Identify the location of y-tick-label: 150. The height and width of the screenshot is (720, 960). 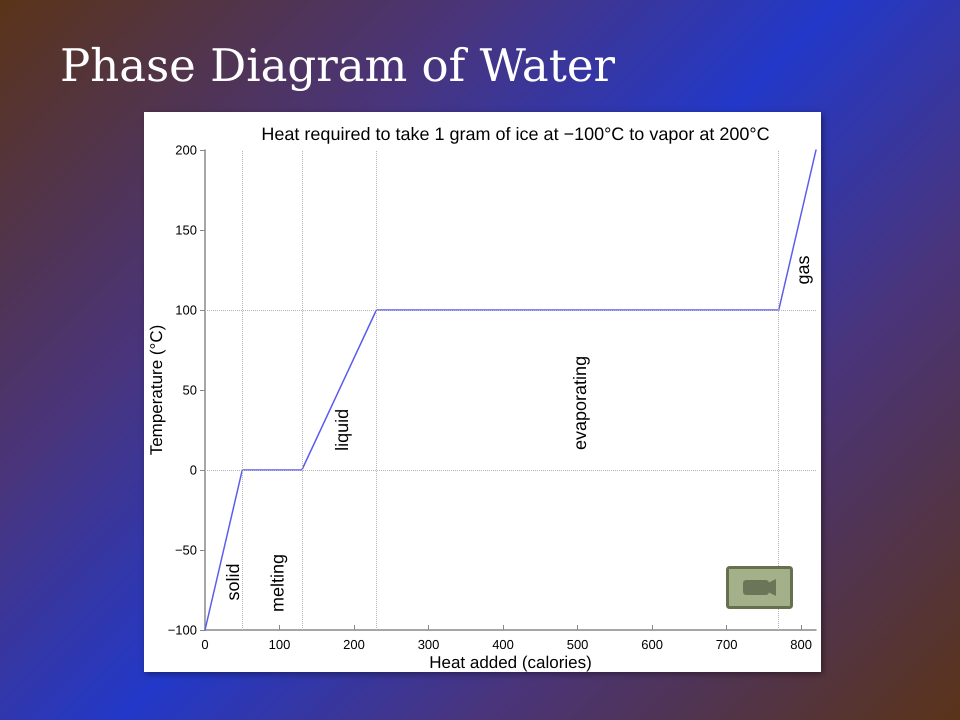
(186, 230).